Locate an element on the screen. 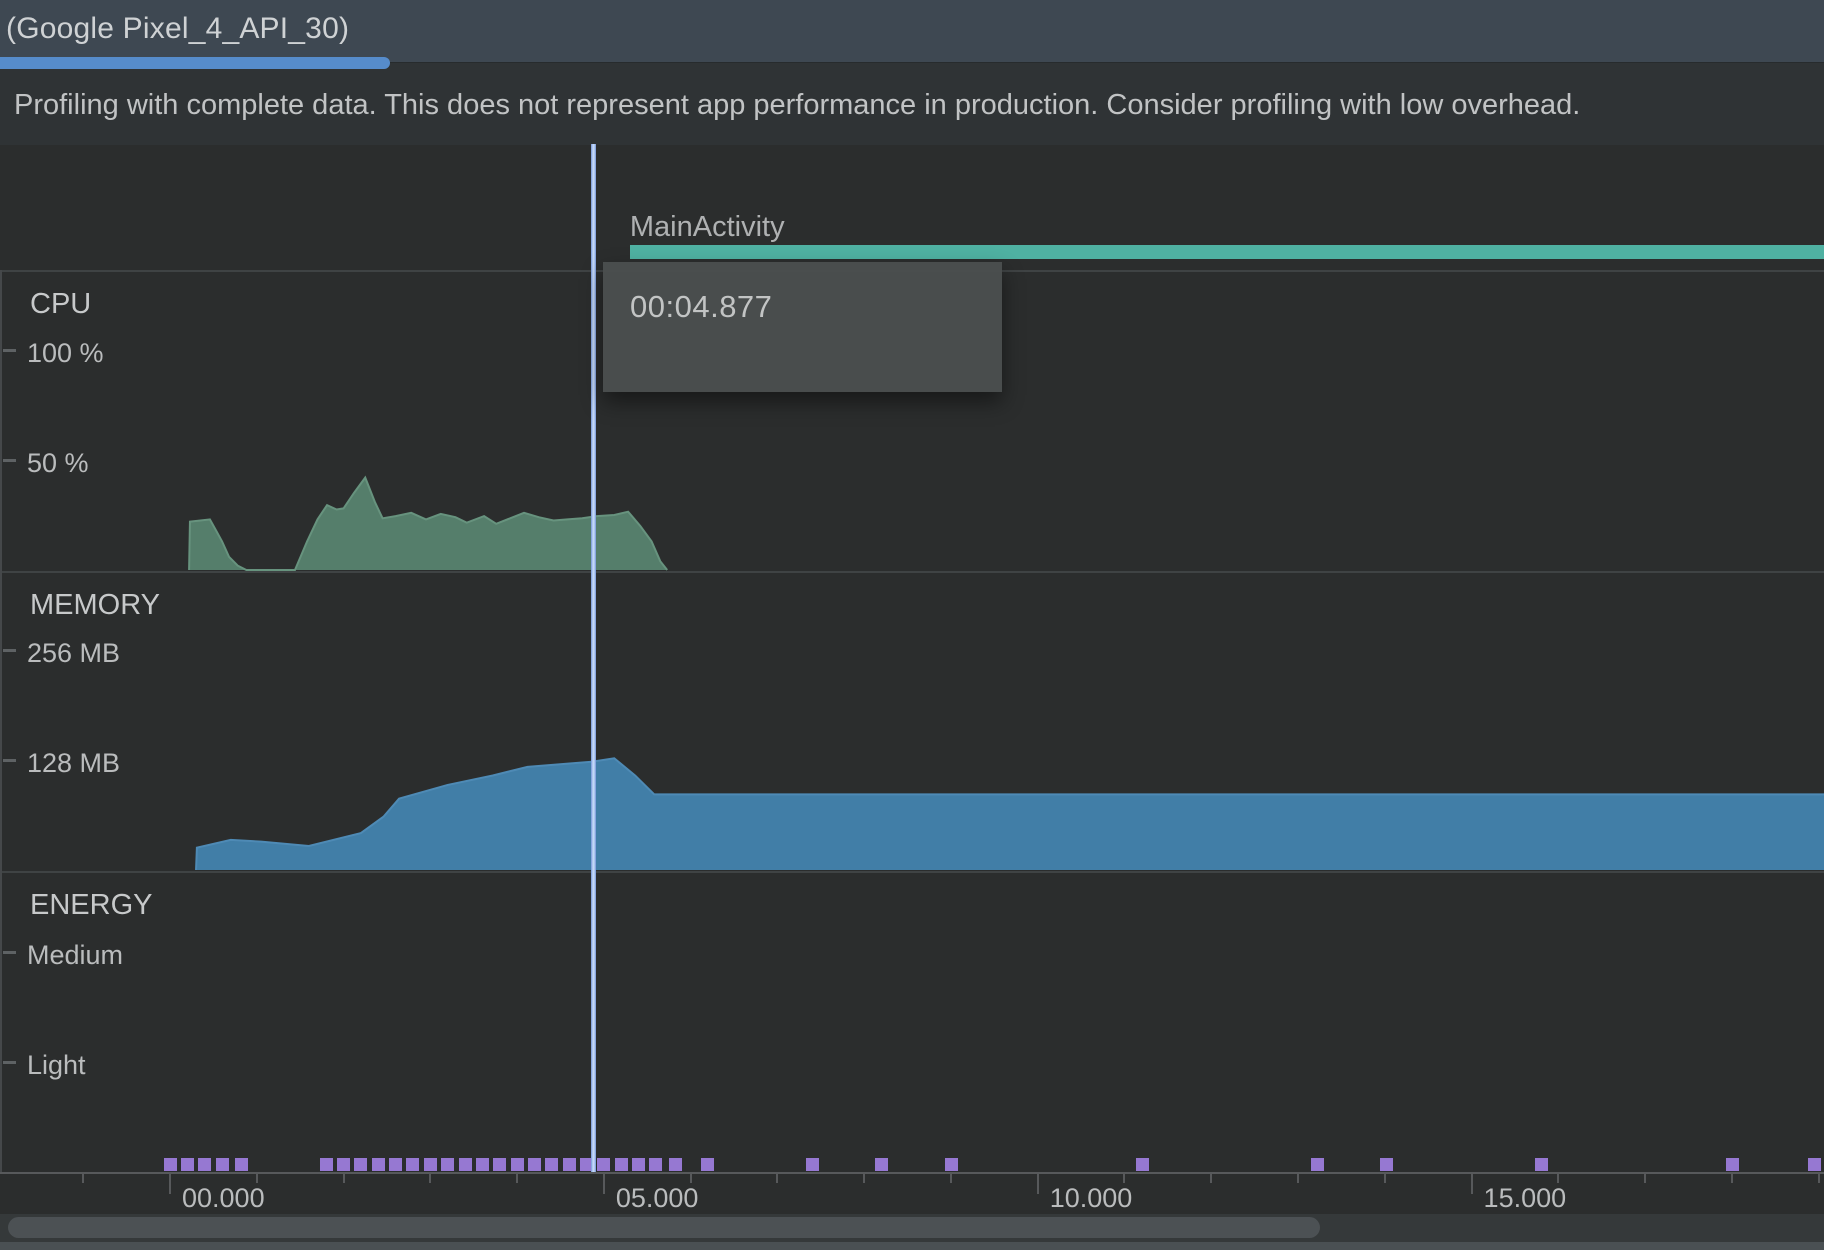 The image size is (1824, 1250). energy-section-title: ENERGY is located at coordinates (91, 905).